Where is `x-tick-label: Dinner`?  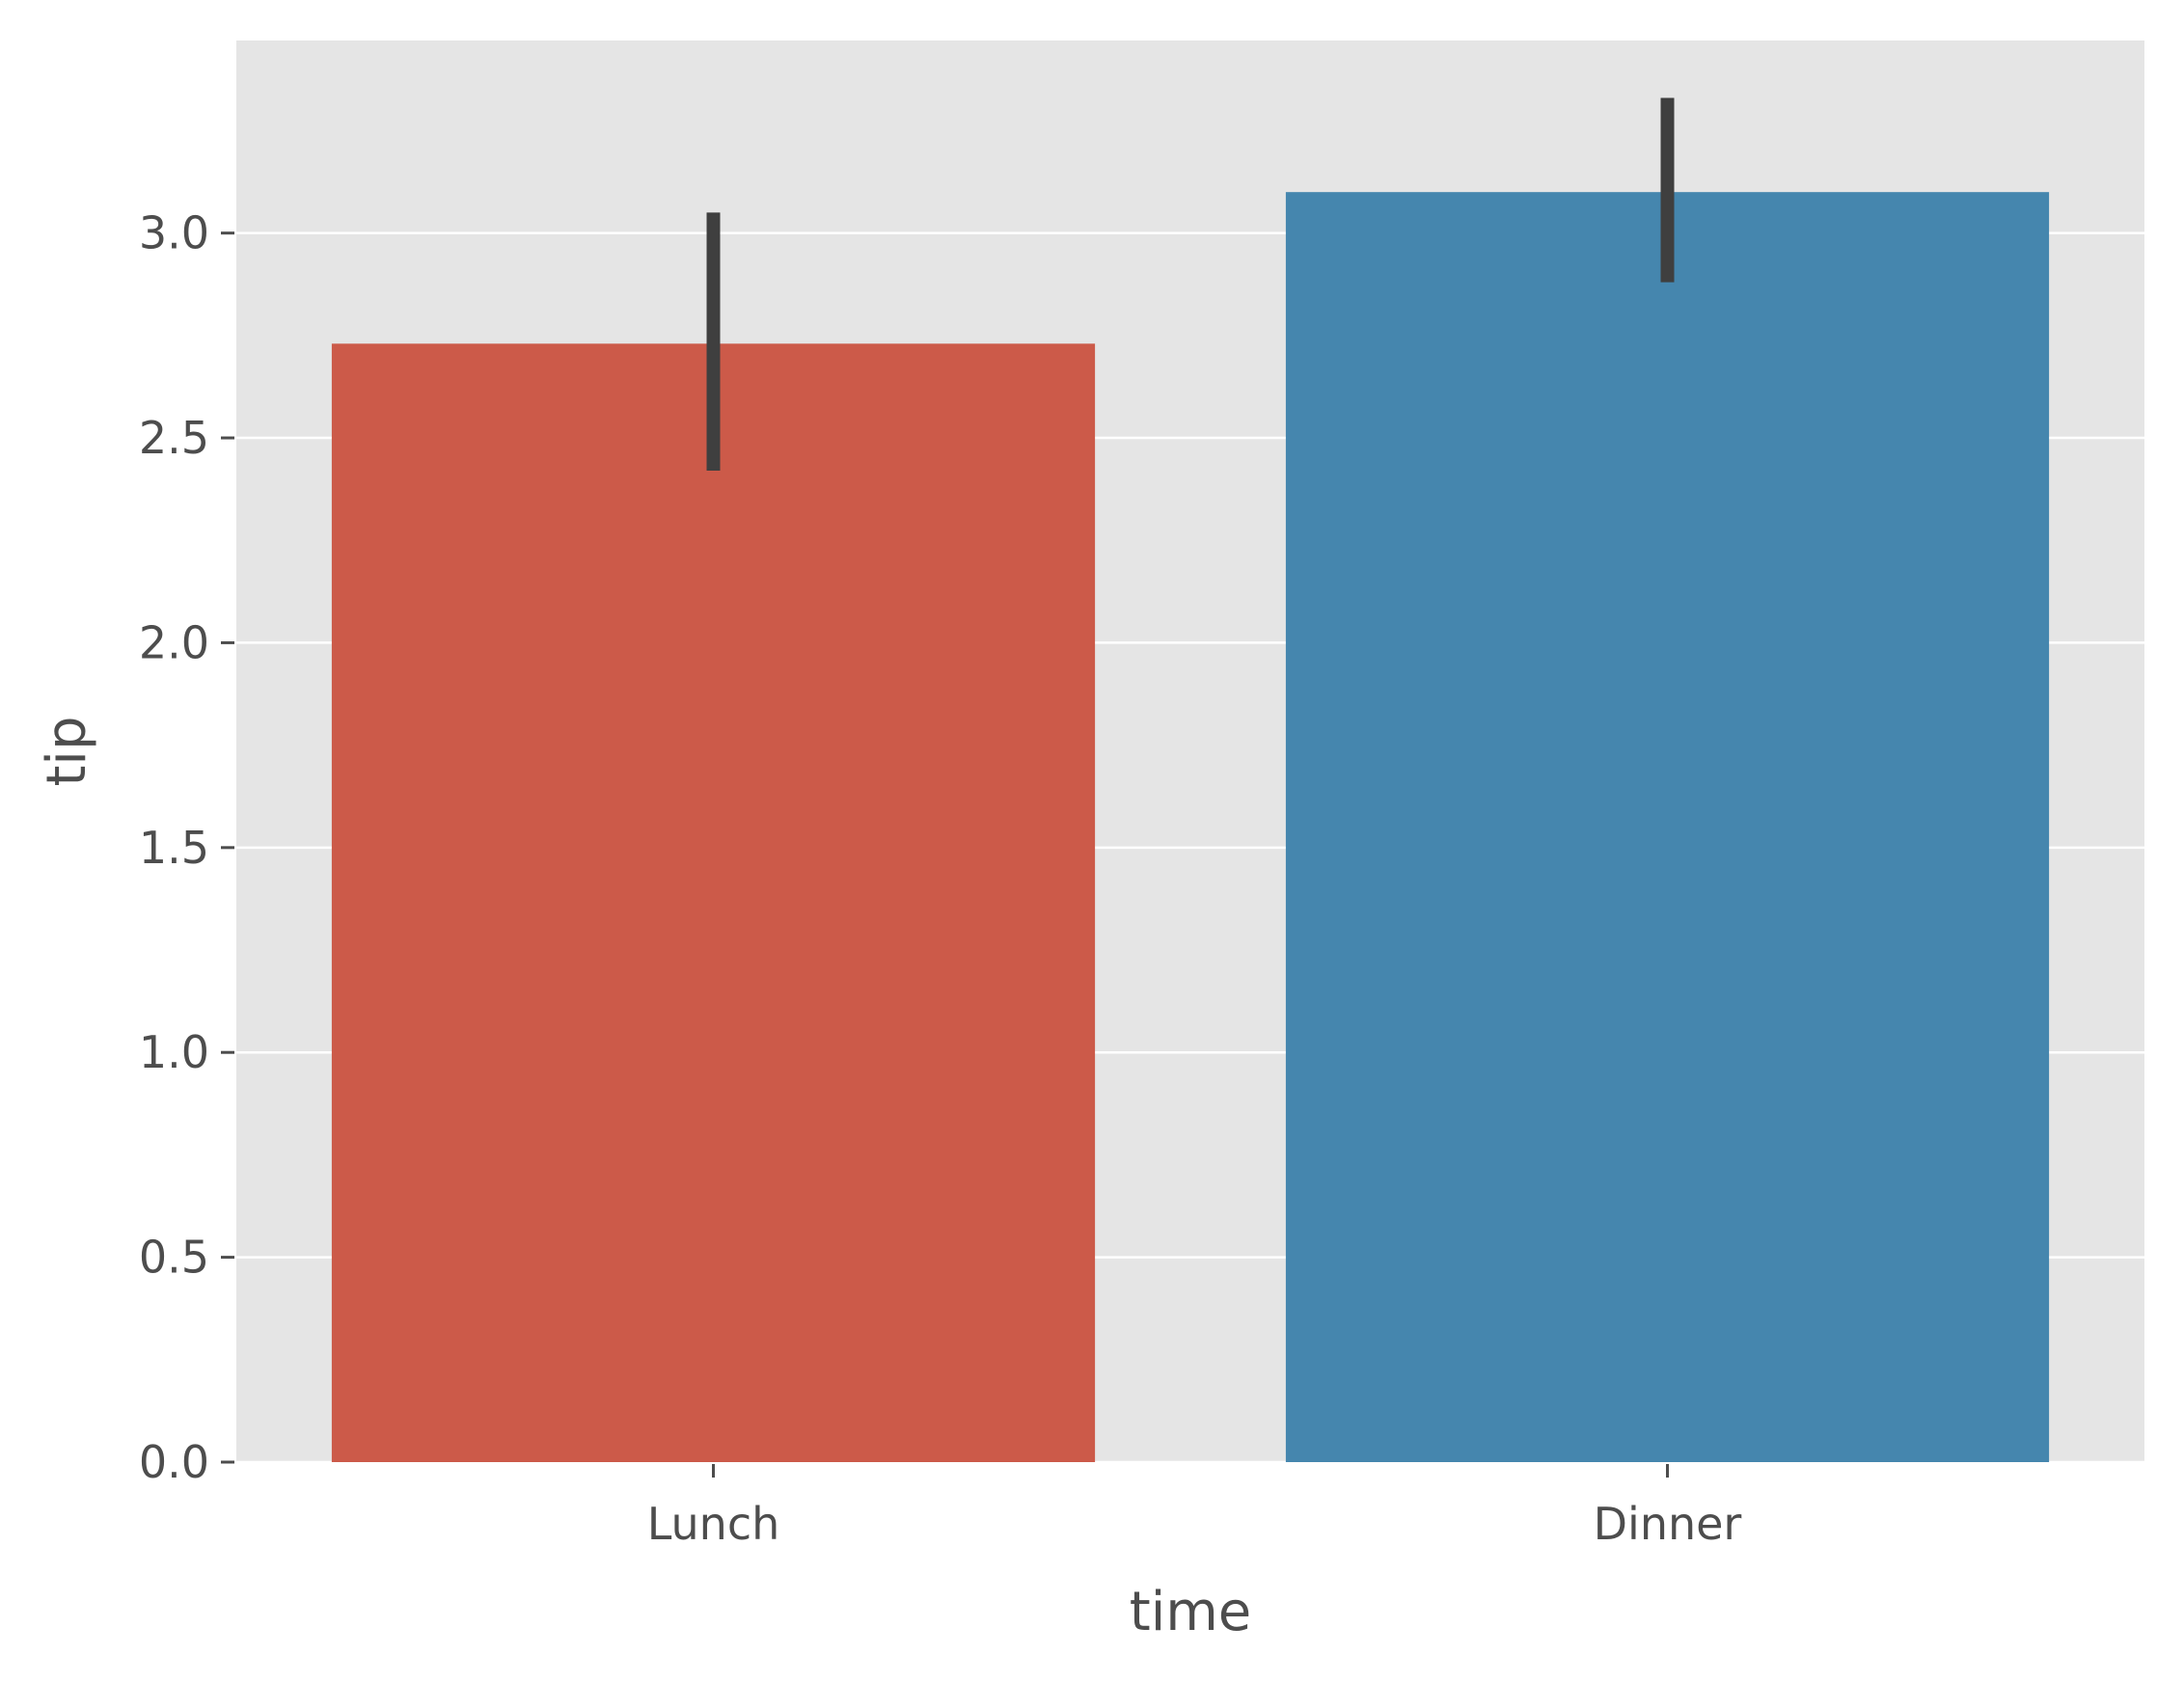 x-tick-label: Dinner is located at coordinates (1668, 1524).